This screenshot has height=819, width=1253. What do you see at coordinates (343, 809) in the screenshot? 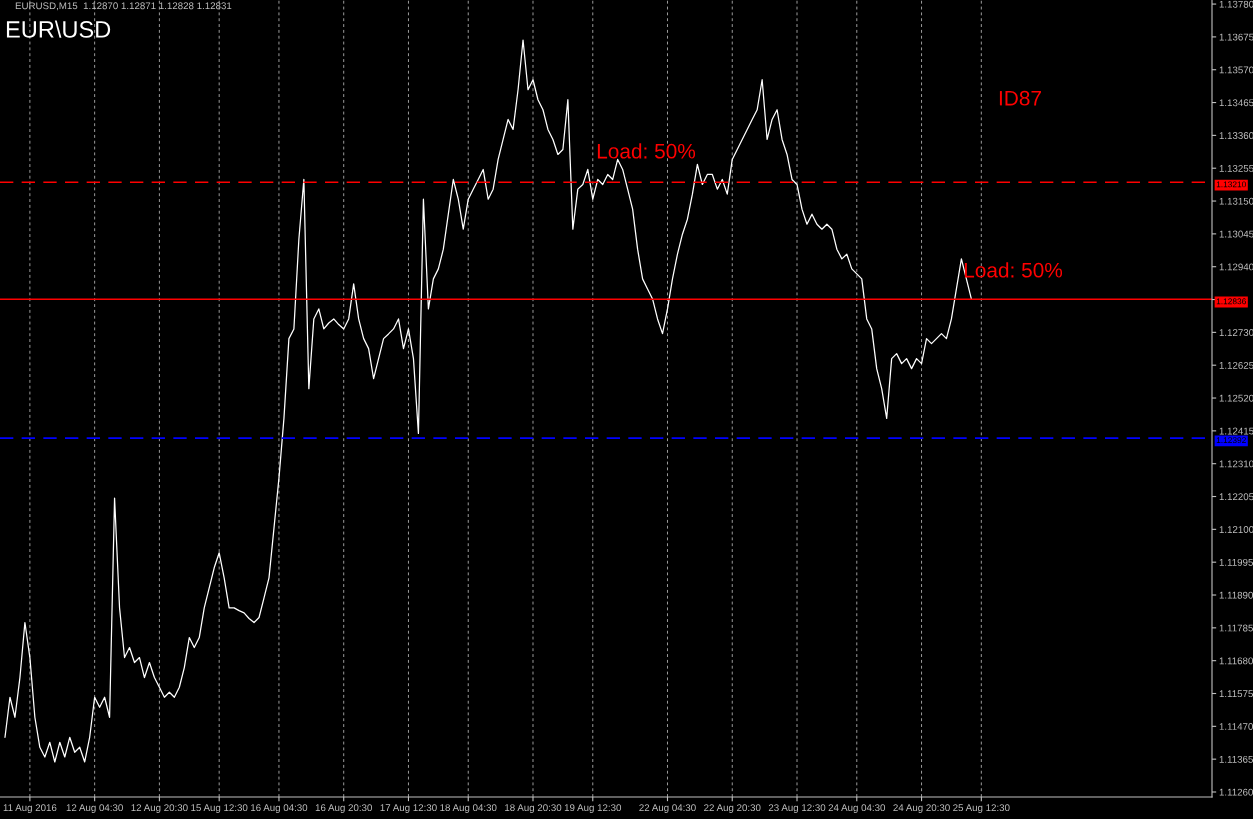
I see `x-tick-label: 16 Aug 20:30` at bounding box center [343, 809].